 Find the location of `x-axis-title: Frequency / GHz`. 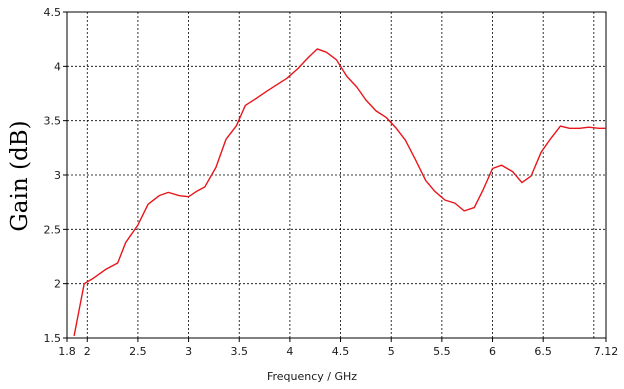

x-axis-title: Frequency / GHz is located at coordinates (312, 376).